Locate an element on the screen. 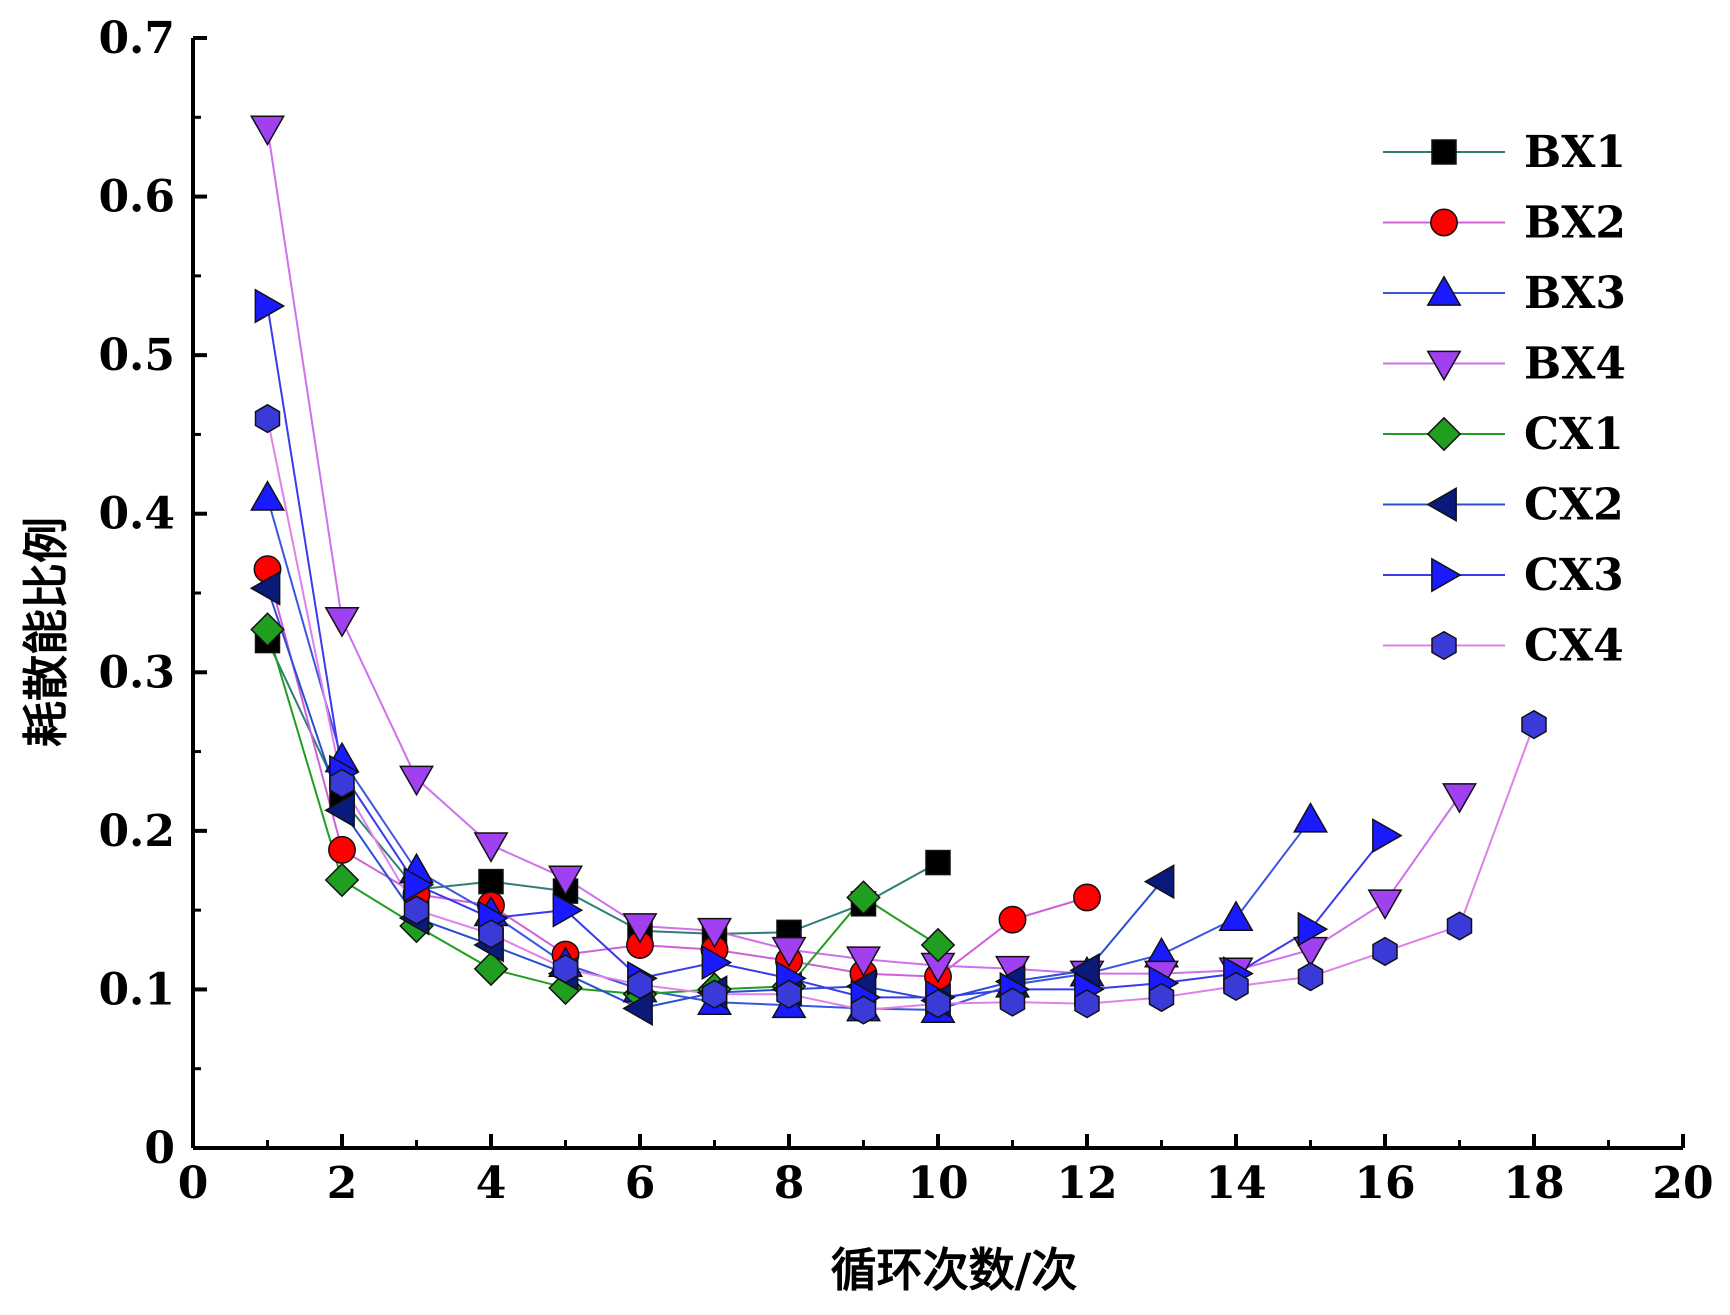 The height and width of the screenshot is (1315, 1730). x-tick-label: 18 is located at coordinates (1533, 1183).